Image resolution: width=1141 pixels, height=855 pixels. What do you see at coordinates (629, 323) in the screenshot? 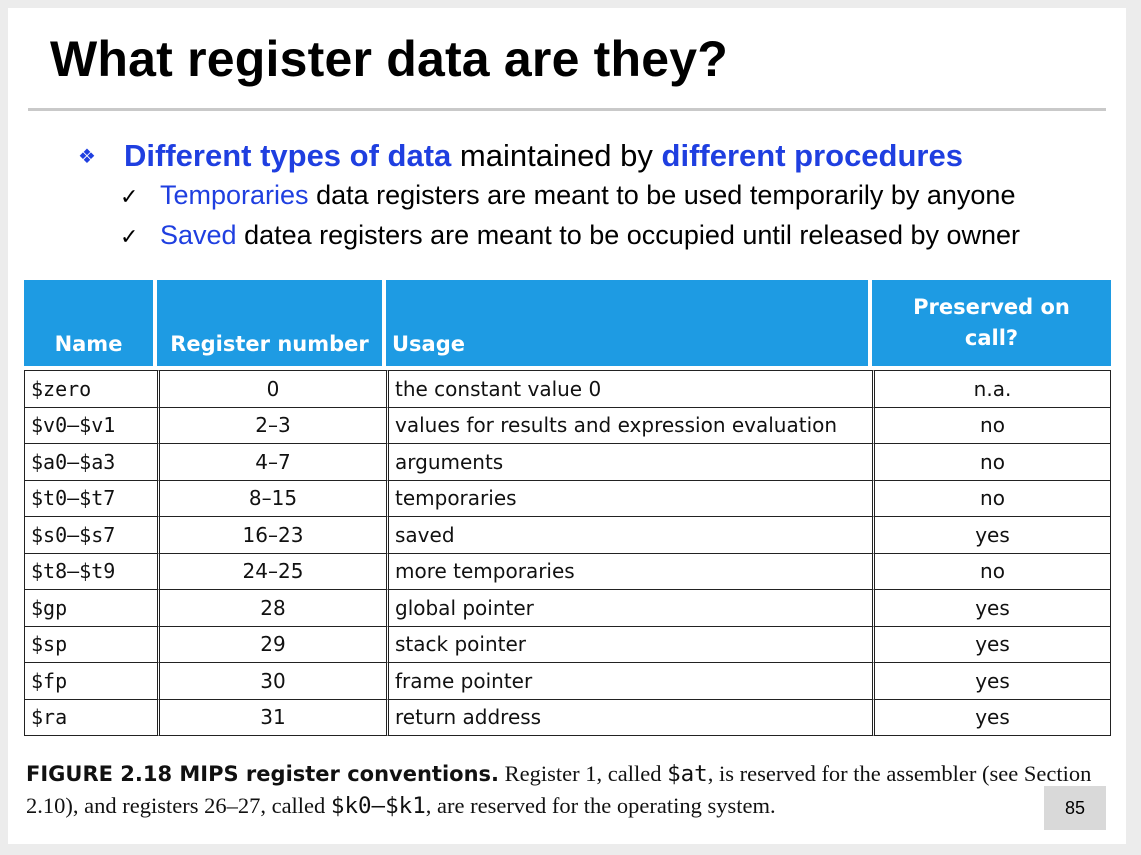
I see `header-usage: Usage` at bounding box center [629, 323].